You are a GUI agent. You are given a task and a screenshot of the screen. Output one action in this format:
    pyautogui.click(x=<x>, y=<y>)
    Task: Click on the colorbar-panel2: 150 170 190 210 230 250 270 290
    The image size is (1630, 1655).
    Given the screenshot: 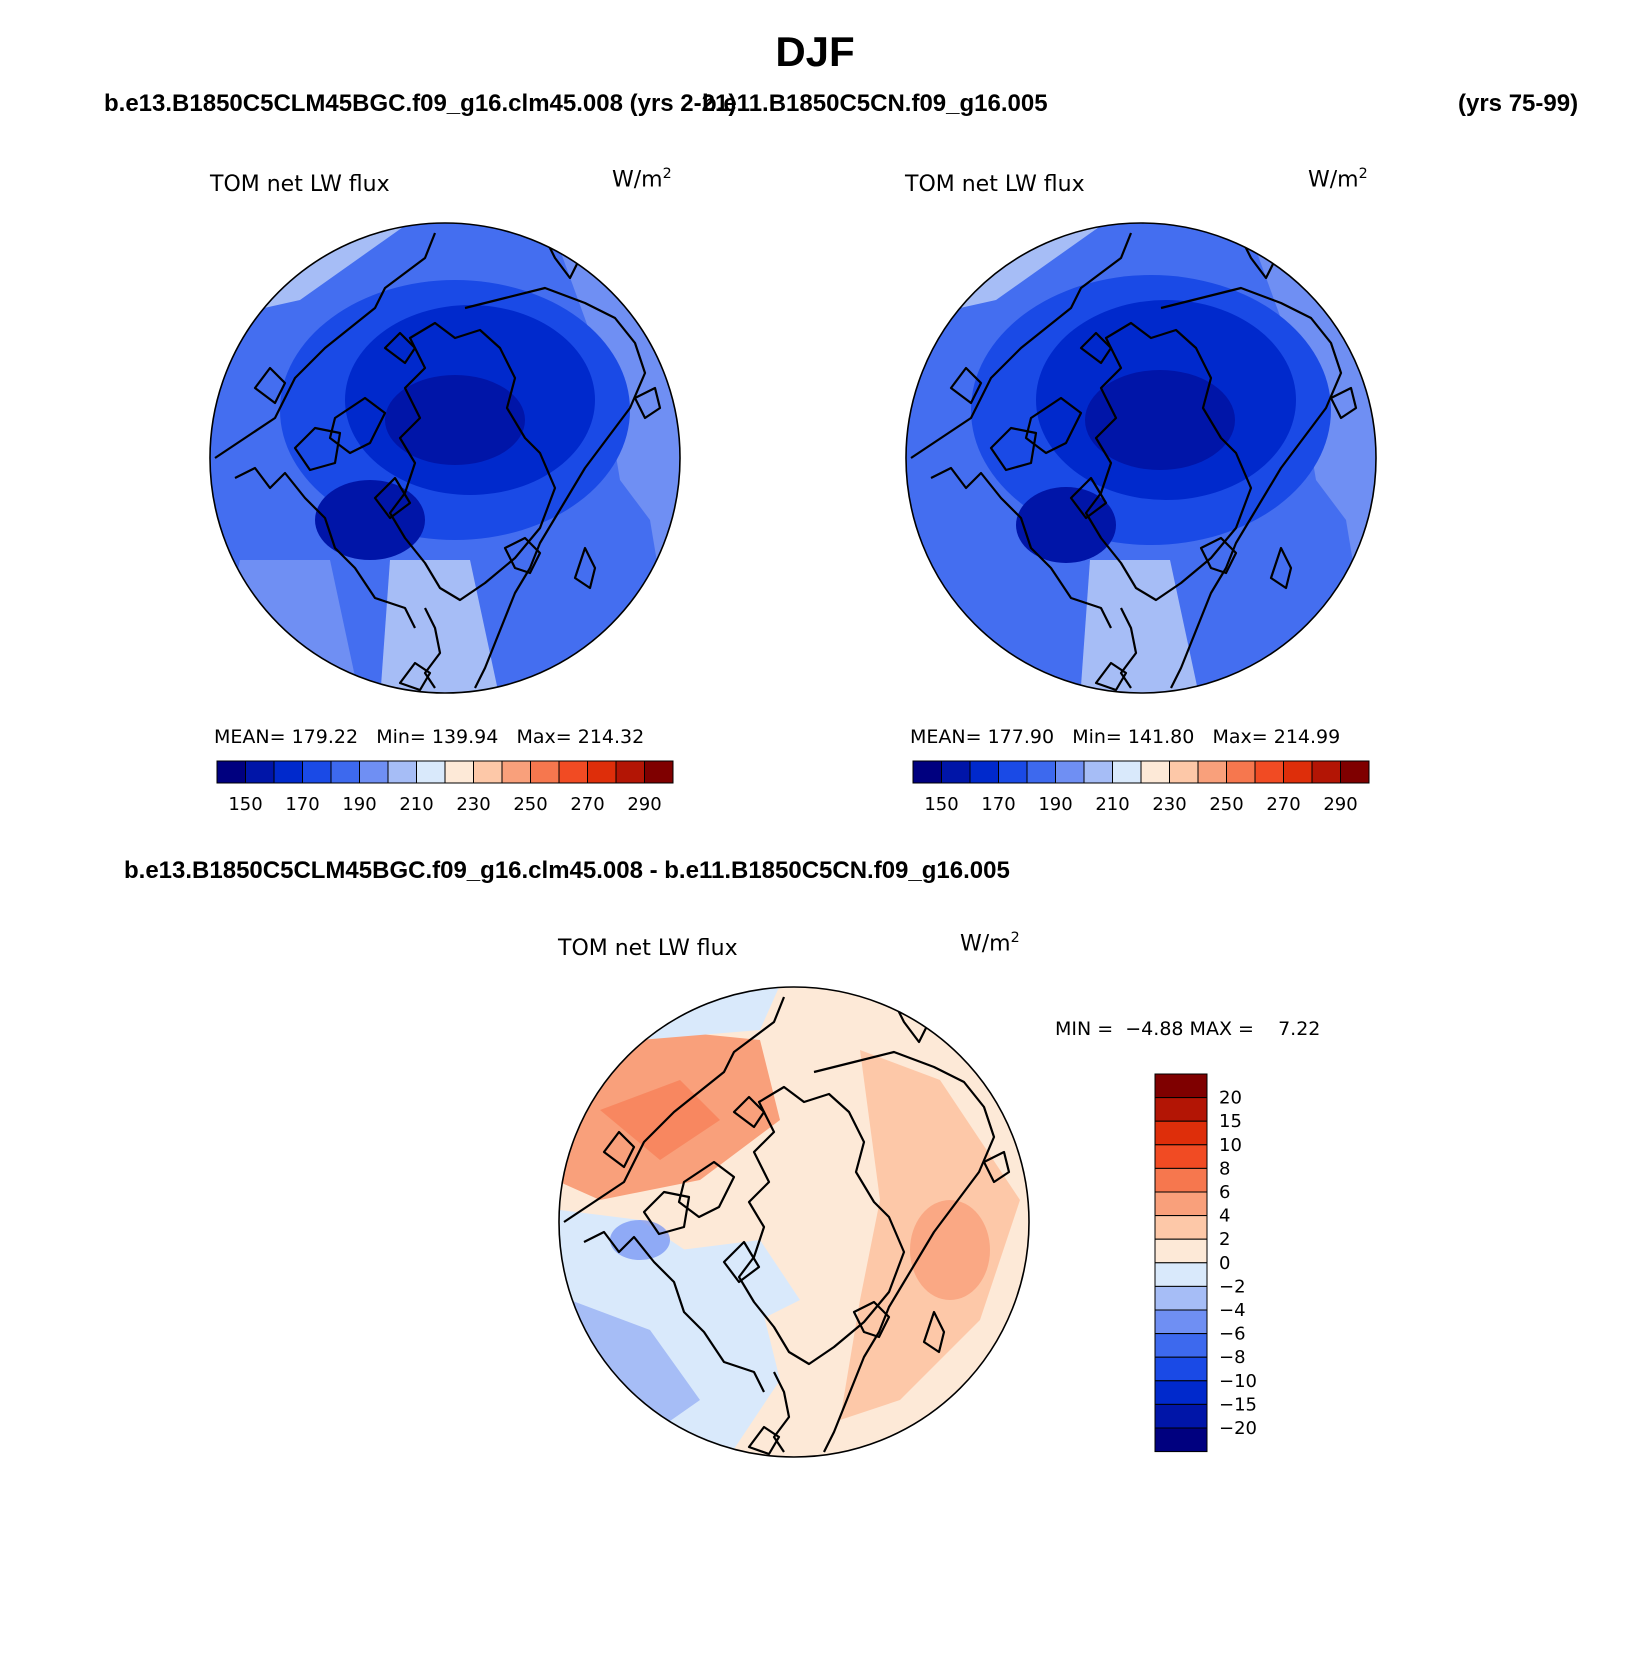 What is the action you would take?
    pyautogui.click(x=1141, y=787)
    